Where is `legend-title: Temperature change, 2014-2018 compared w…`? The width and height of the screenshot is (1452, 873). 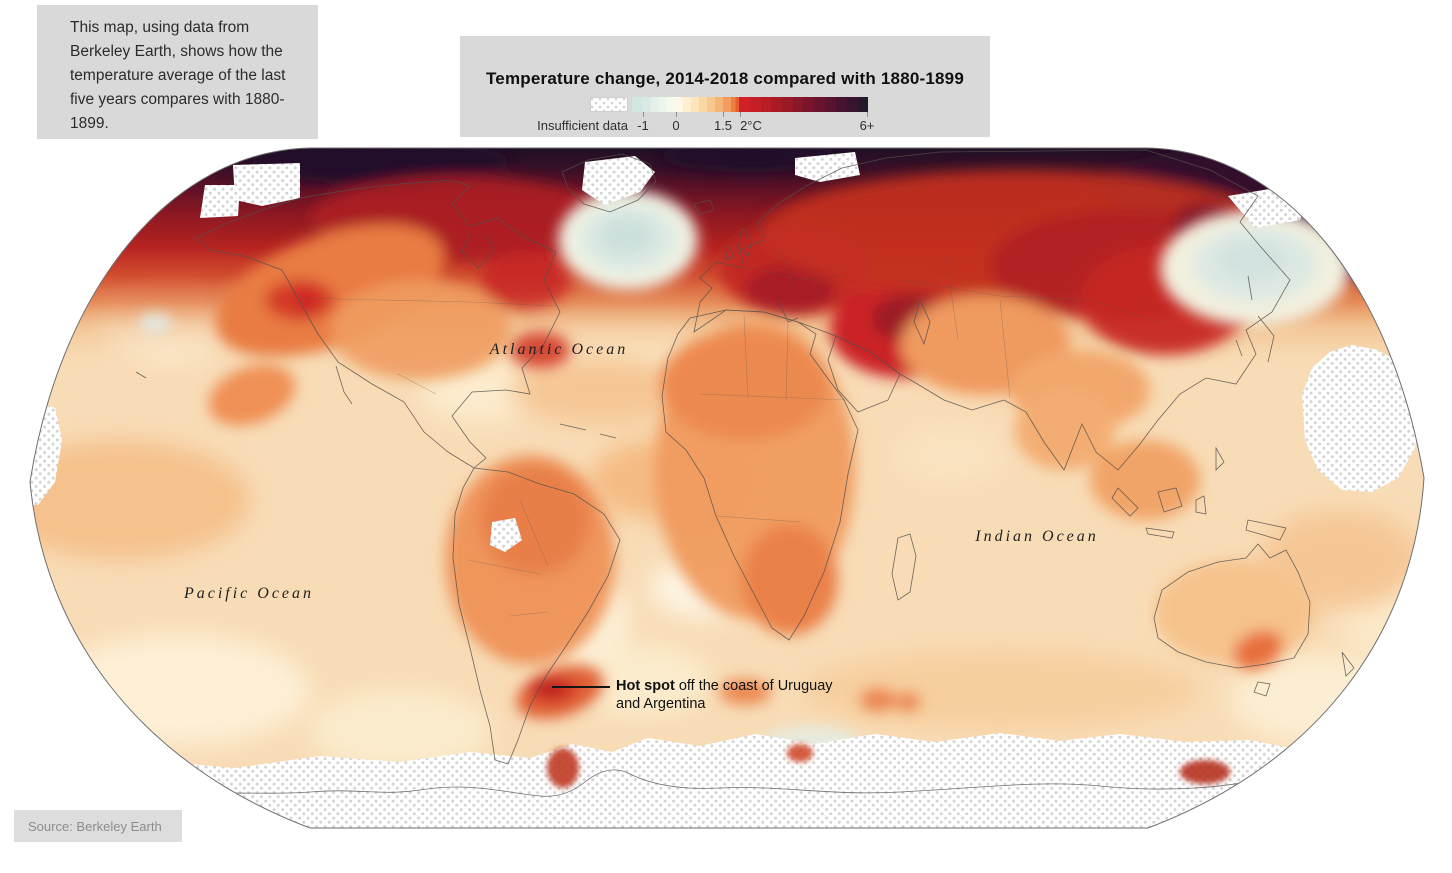
legend-title: Temperature change, 2014-2018 compared w… is located at coordinates (724, 78).